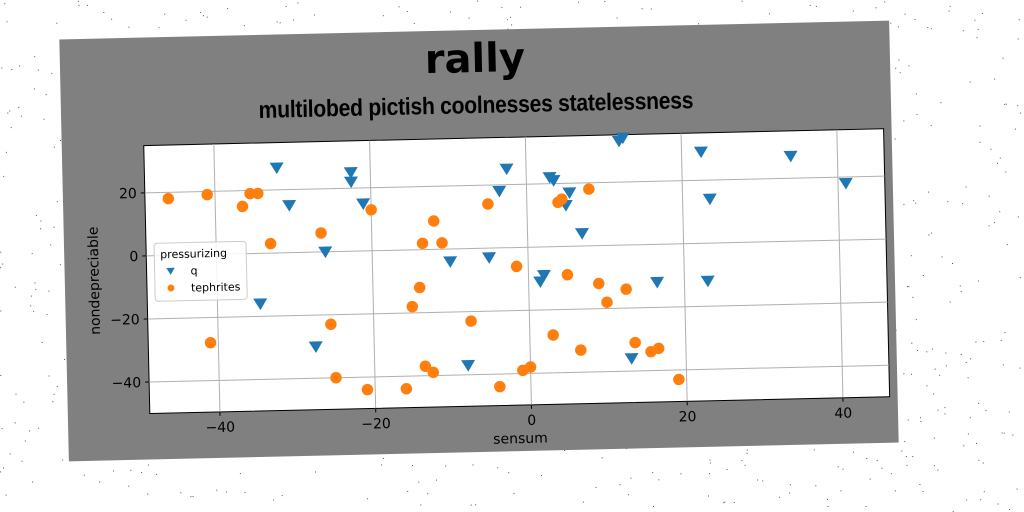  Describe the element at coordinates (193, 270) in the screenshot. I see `legend-label-q: q` at that location.